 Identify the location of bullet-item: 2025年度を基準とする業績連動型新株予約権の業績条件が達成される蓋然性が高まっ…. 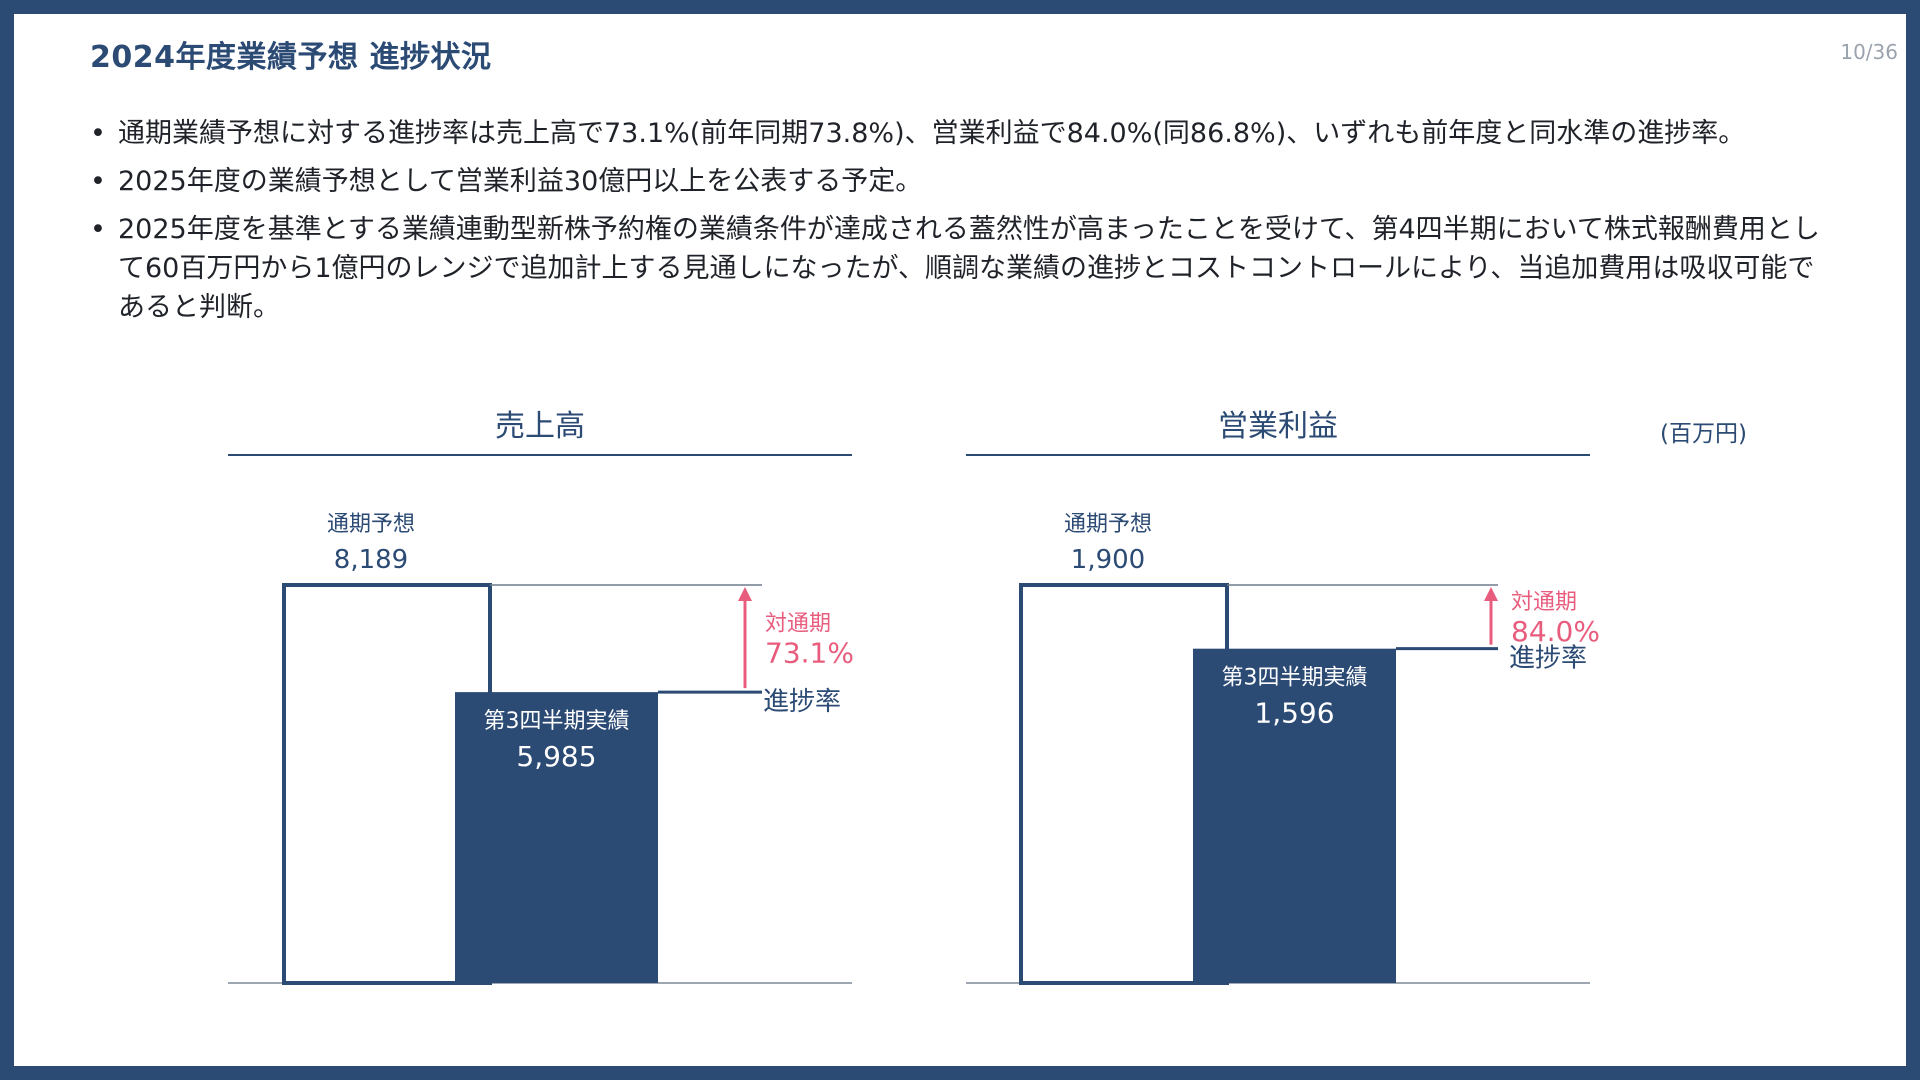
(955, 268).